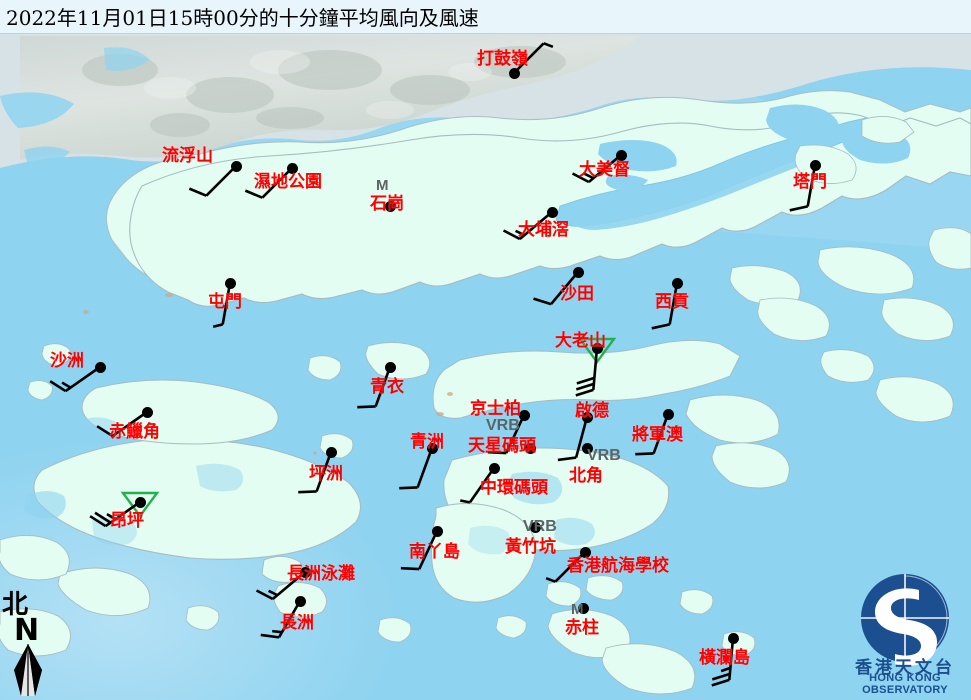 Image resolution: width=971 pixels, height=700 pixels. What do you see at coordinates (905, 668) in the screenshot?
I see `hko-name-cn: 香港天文台` at bounding box center [905, 668].